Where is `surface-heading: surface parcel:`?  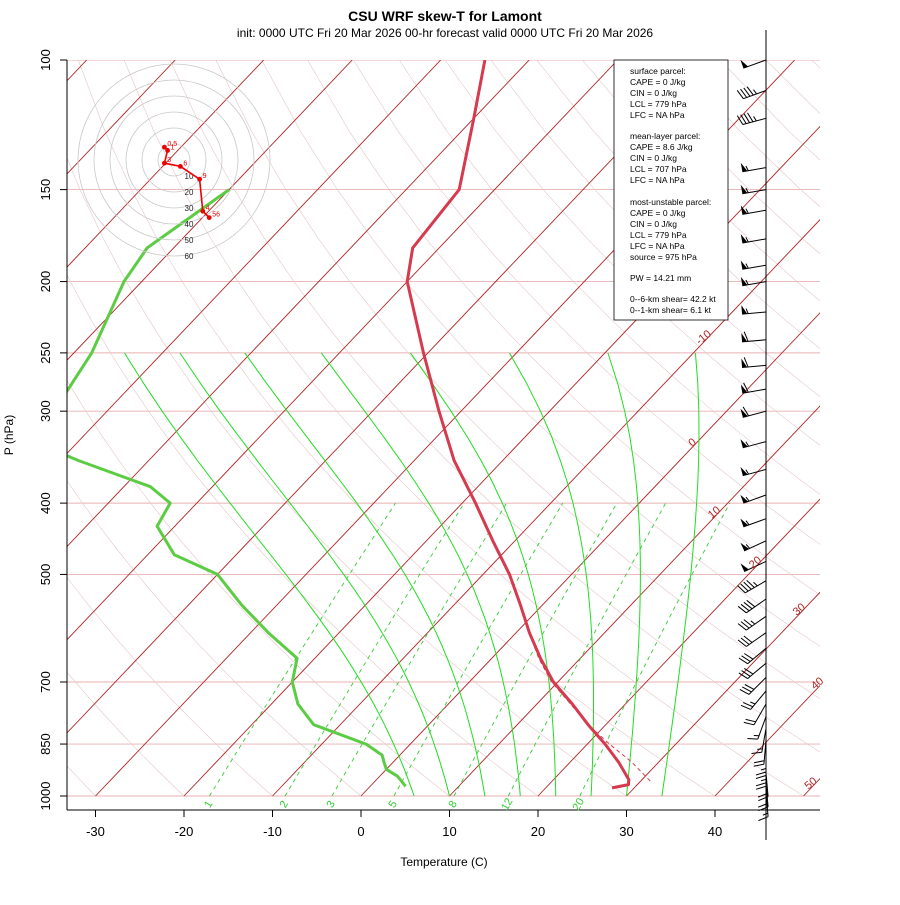 surface-heading: surface parcel: is located at coordinates (658, 71).